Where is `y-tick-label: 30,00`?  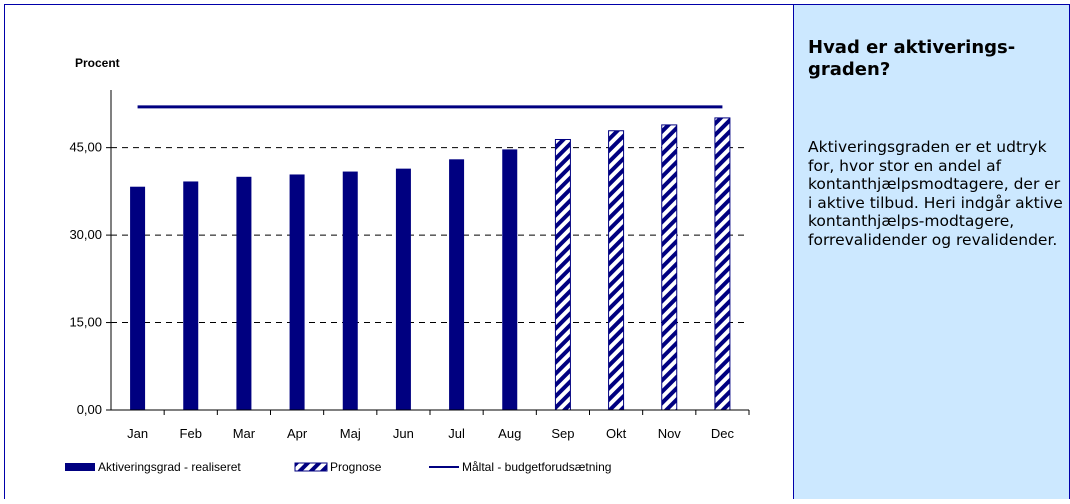 y-tick-label: 30,00 is located at coordinates (85, 234).